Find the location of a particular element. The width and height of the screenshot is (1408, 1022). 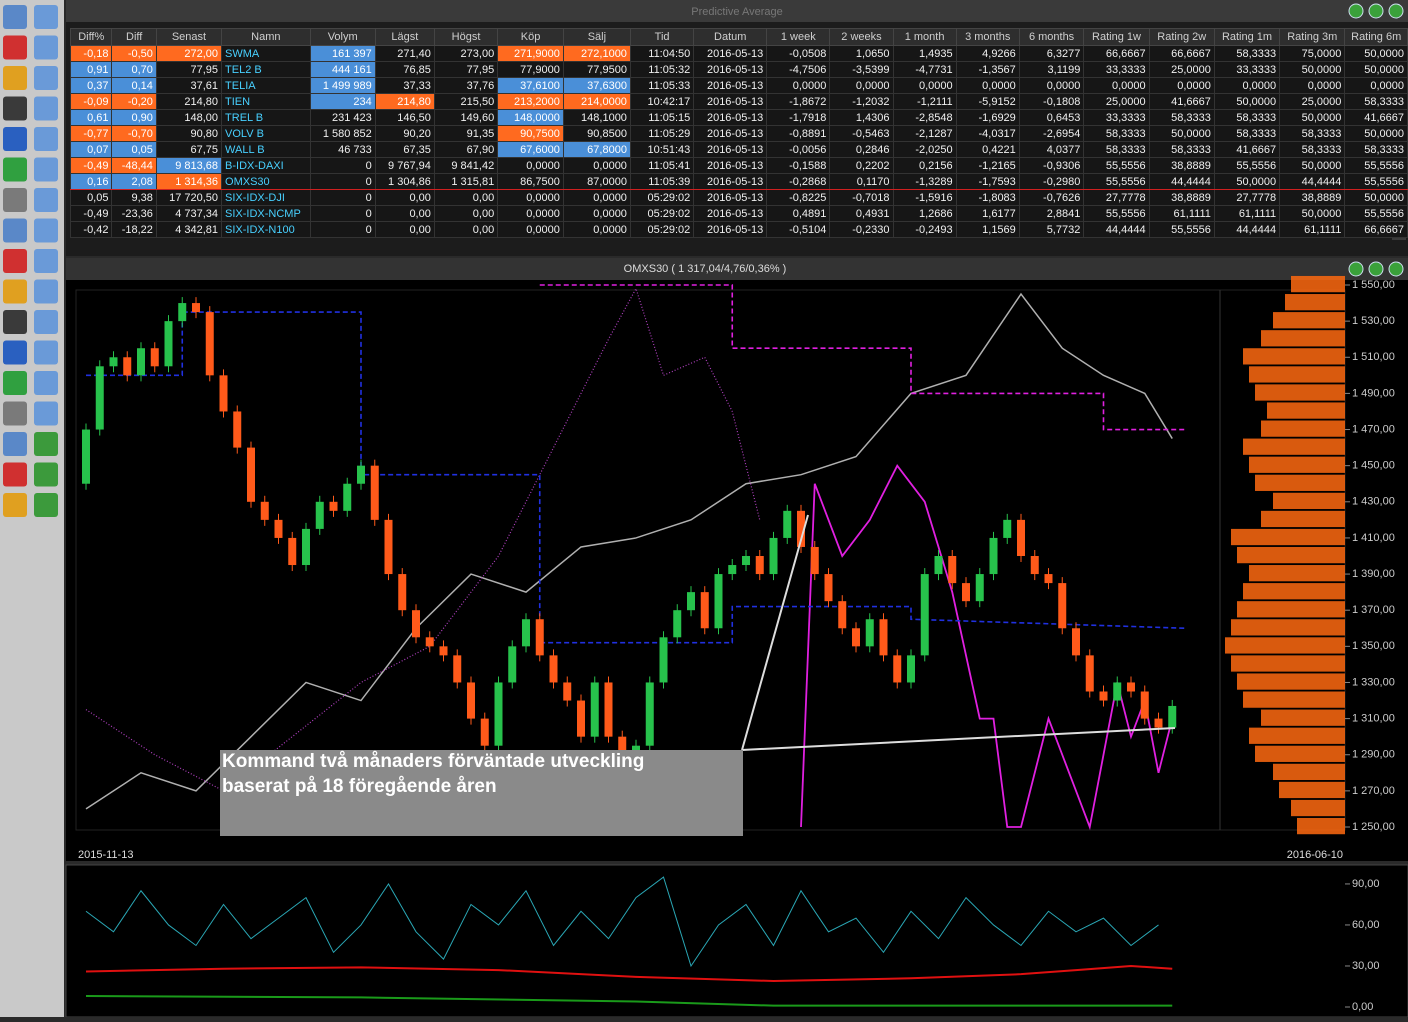

column-header: Rating 1m is located at coordinates (1247, 37).